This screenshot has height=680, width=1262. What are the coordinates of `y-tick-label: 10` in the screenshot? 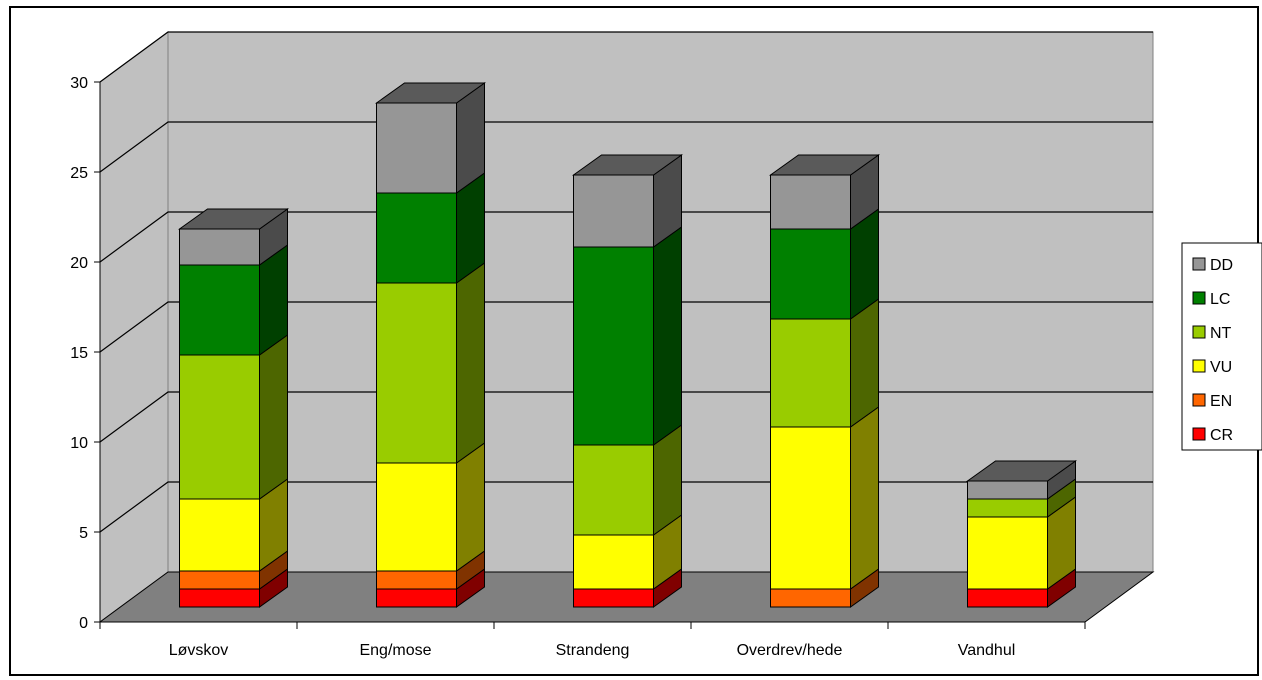 It's located at (79, 443).